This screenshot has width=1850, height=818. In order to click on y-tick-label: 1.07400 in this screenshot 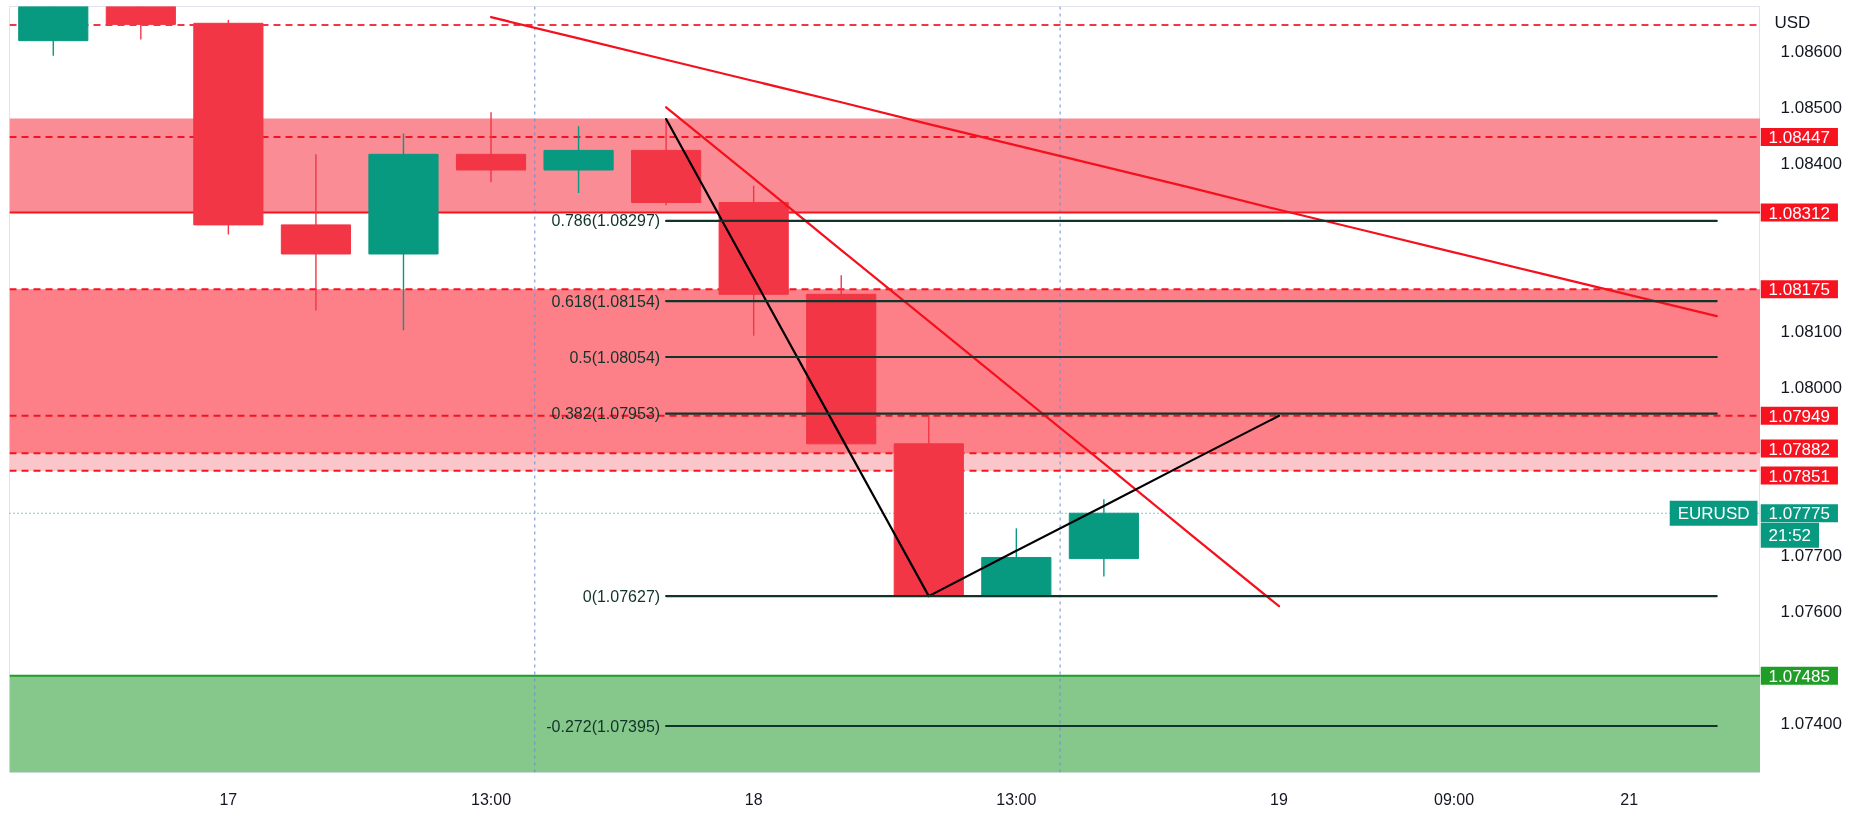, I will do `click(1811, 724)`.